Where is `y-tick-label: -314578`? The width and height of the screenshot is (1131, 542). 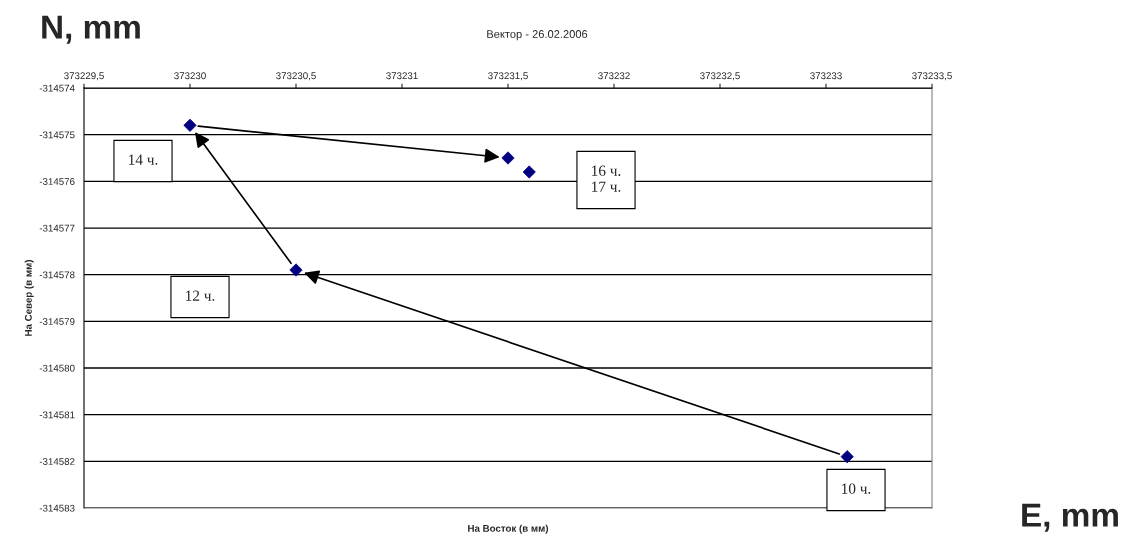
y-tick-label: -314578 is located at coordinates (57, 275).